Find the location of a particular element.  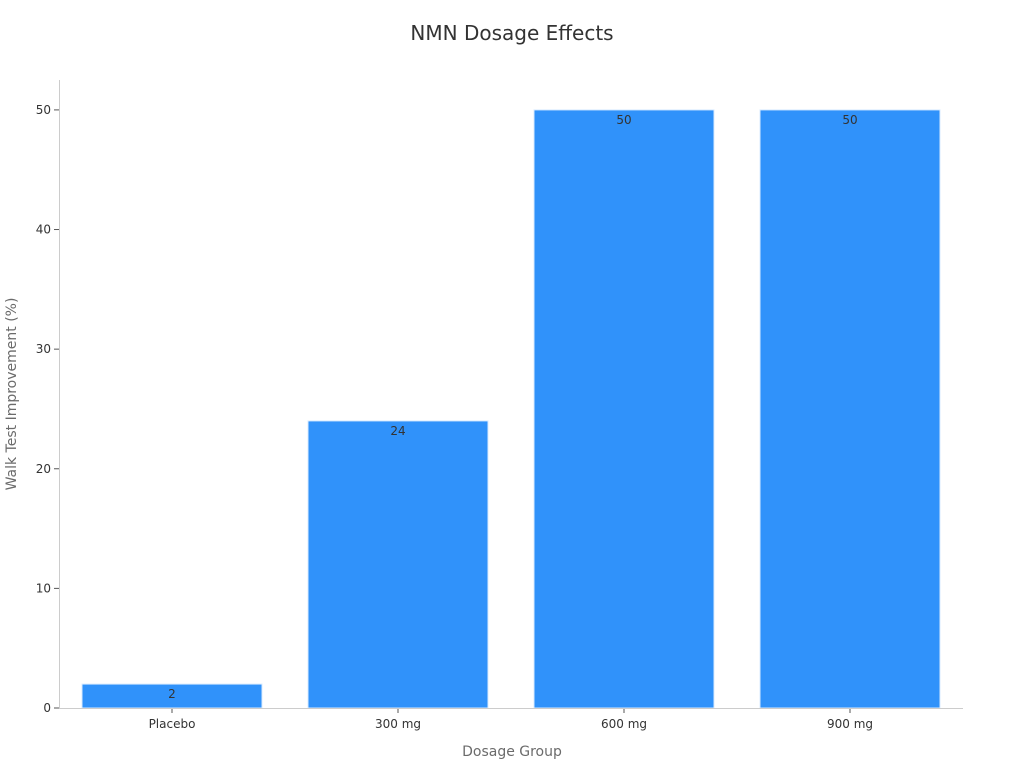

x-axis-ticks: Placebo 300 mg 600 mg 900 mg is located at coordinates (511, 719).